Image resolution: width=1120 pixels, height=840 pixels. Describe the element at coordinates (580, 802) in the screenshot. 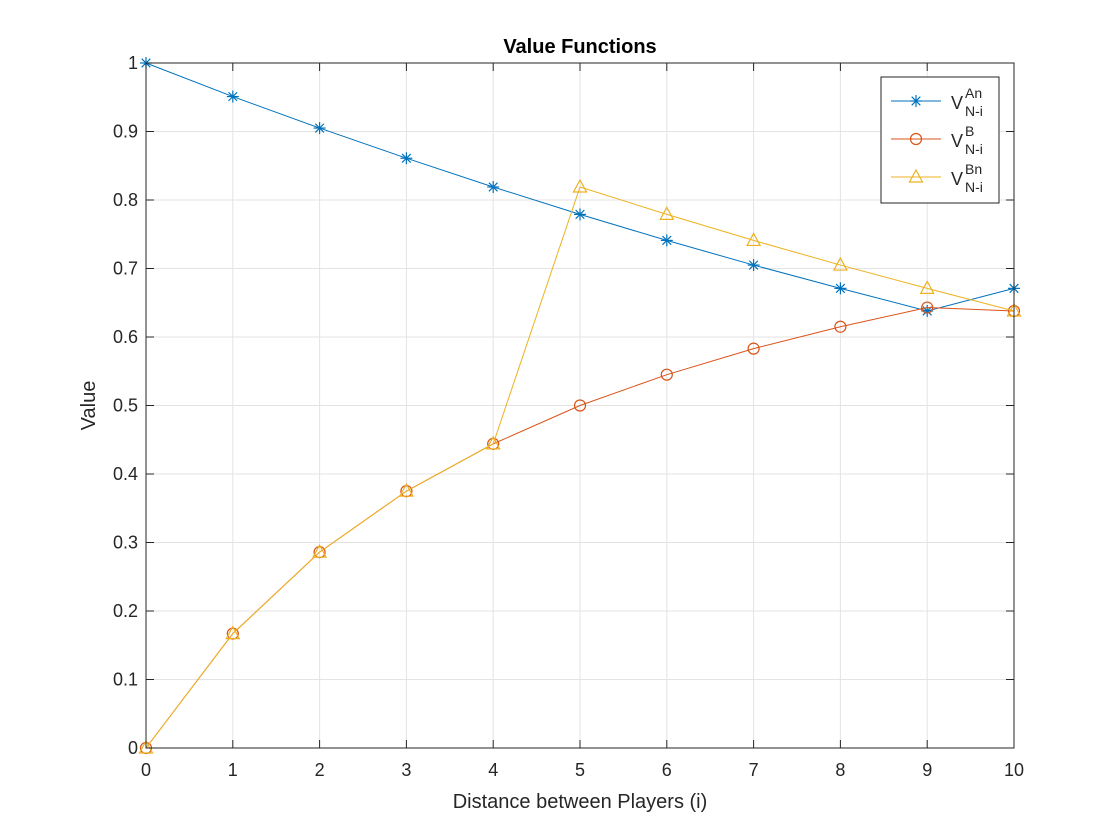

I see `x-axis-title: Distance between Players (i)` at that location.